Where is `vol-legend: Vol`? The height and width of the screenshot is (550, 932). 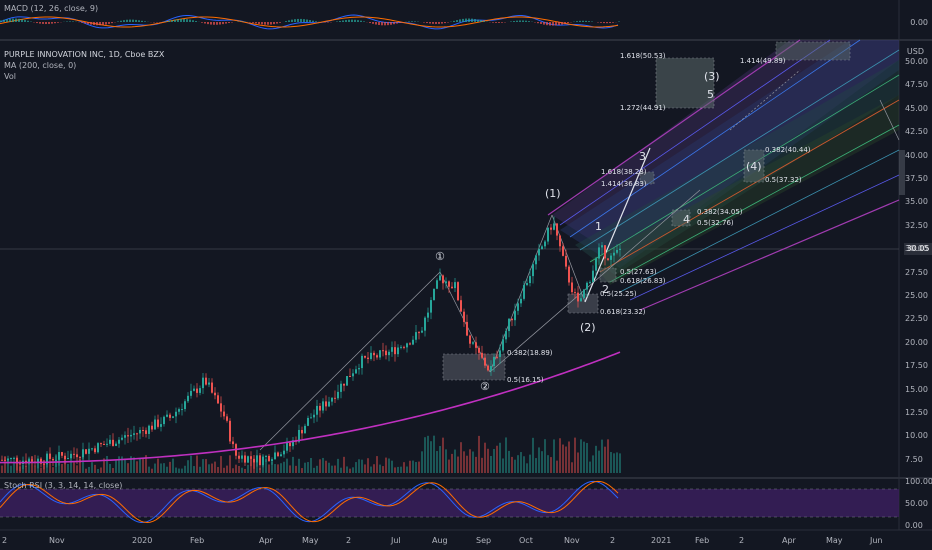 vol-legend: Vol is located at coordinates (10, 76).